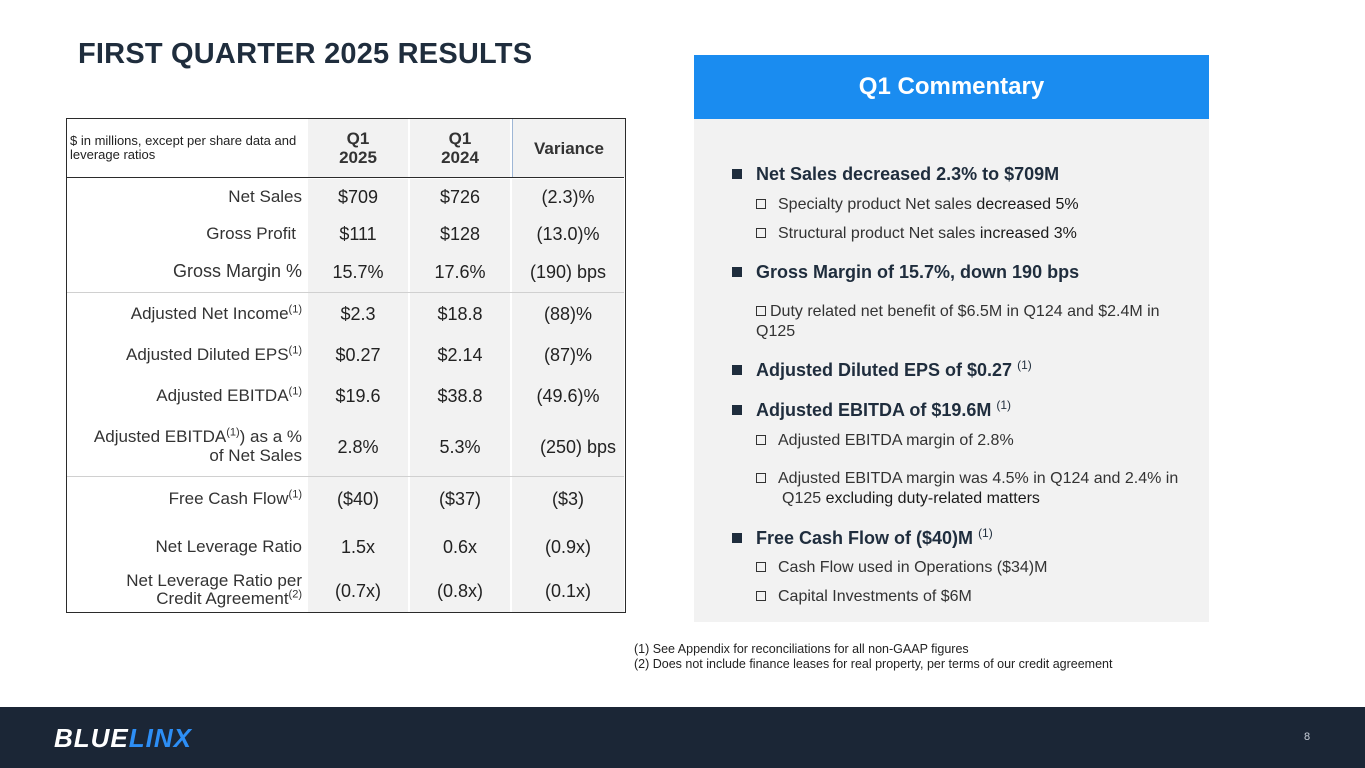  Describe the element at coordinates (567, 499) in the screenshot. I see `cell-variance: ($3)` at that location.